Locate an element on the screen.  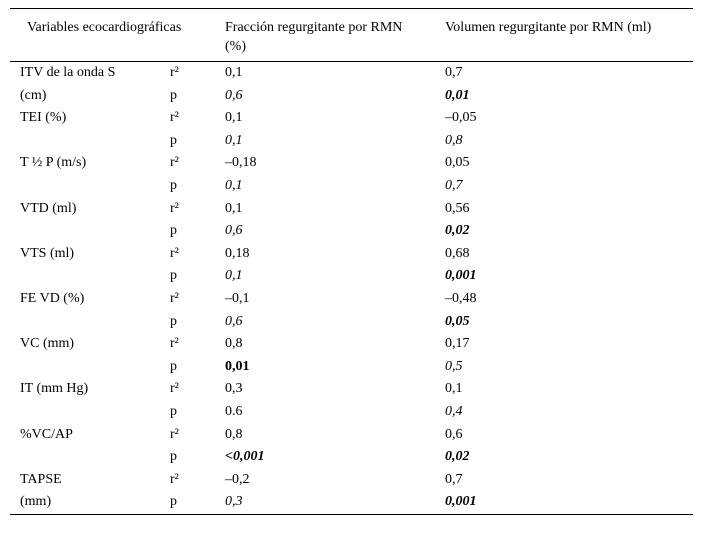
variable-cell: %VC/AP is located at coordinates (46, 434).